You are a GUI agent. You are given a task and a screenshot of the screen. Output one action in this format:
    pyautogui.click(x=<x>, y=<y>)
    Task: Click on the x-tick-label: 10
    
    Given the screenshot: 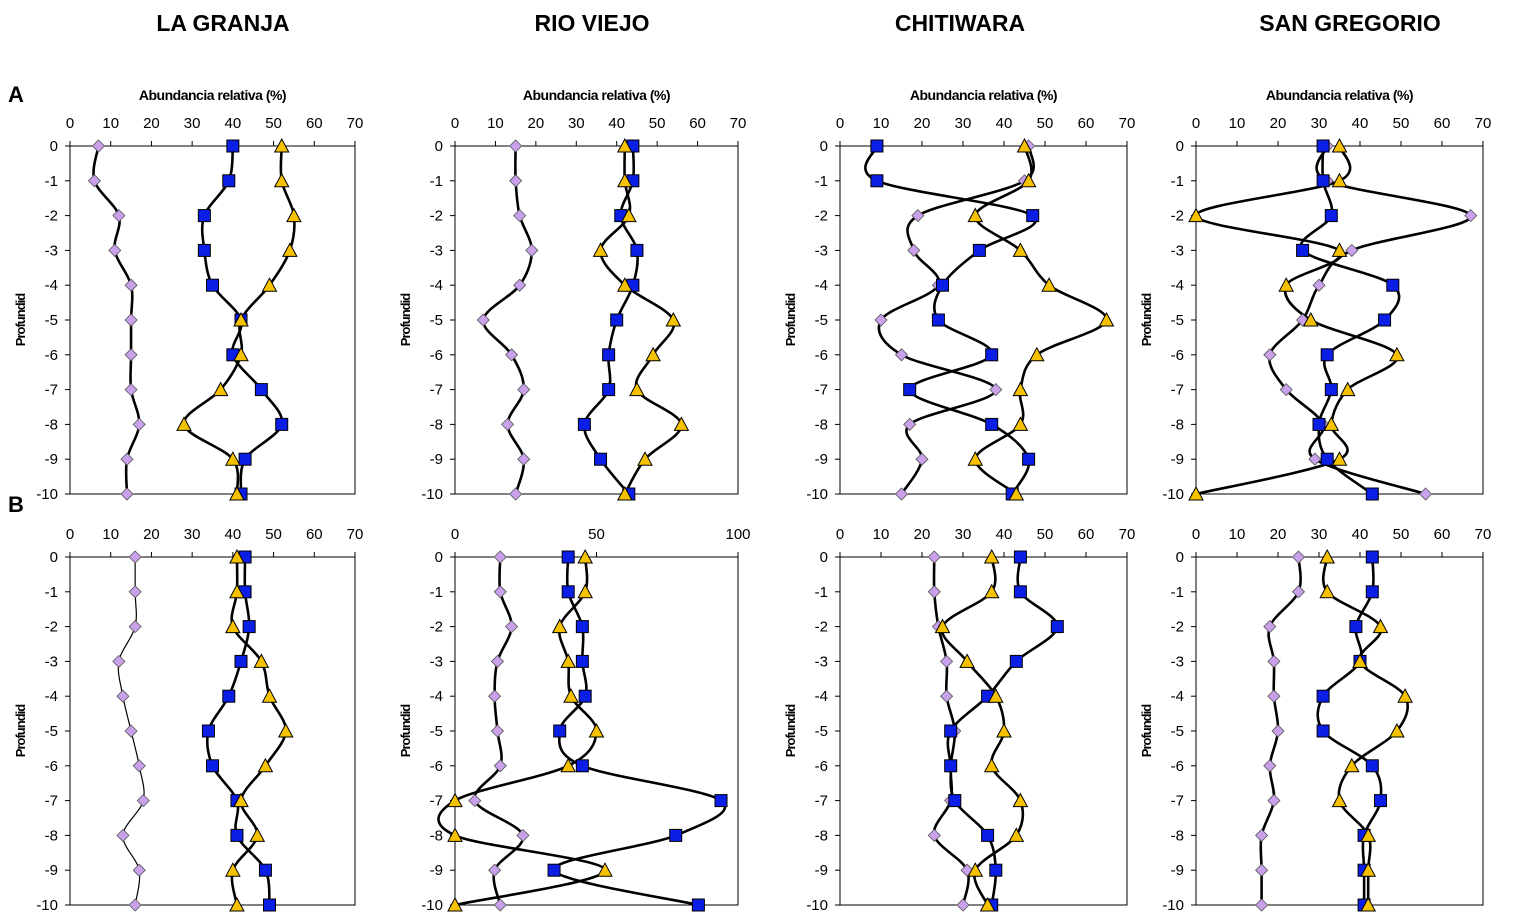 What is the action you would take?
    pyautogui.click(x=1237, y=534)
    